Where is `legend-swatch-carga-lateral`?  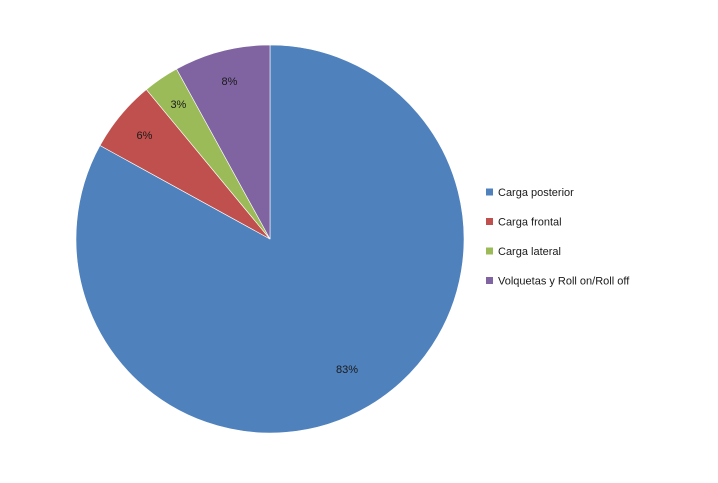
legend-swatch-carga-lateral is located at coordinates (489, 251).